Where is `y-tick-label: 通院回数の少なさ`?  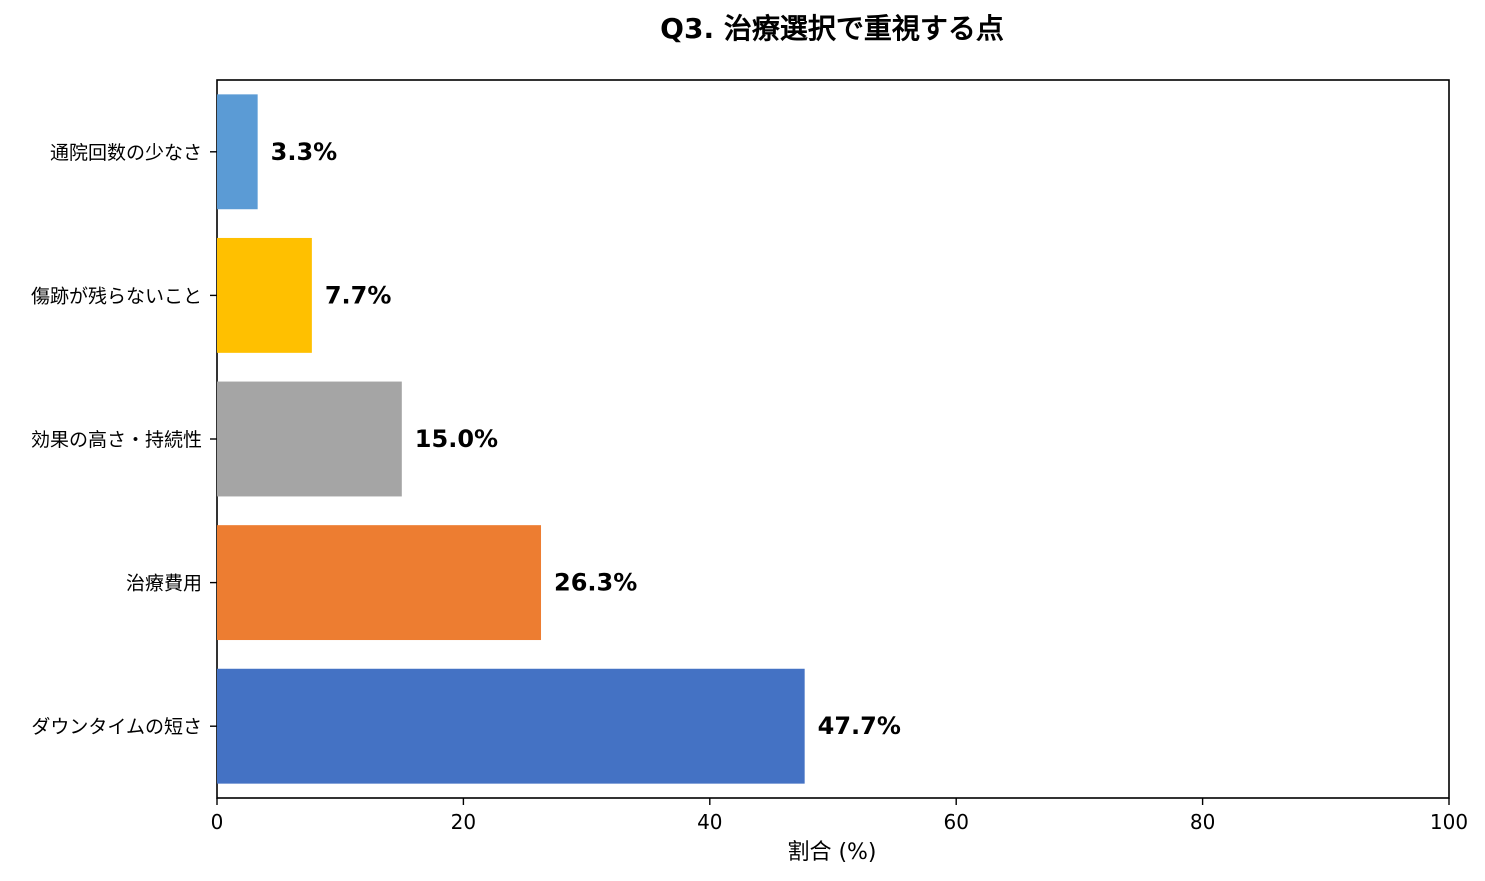 y-tick-label: 通院回数の少なさ is located at coordinates (126, 153).